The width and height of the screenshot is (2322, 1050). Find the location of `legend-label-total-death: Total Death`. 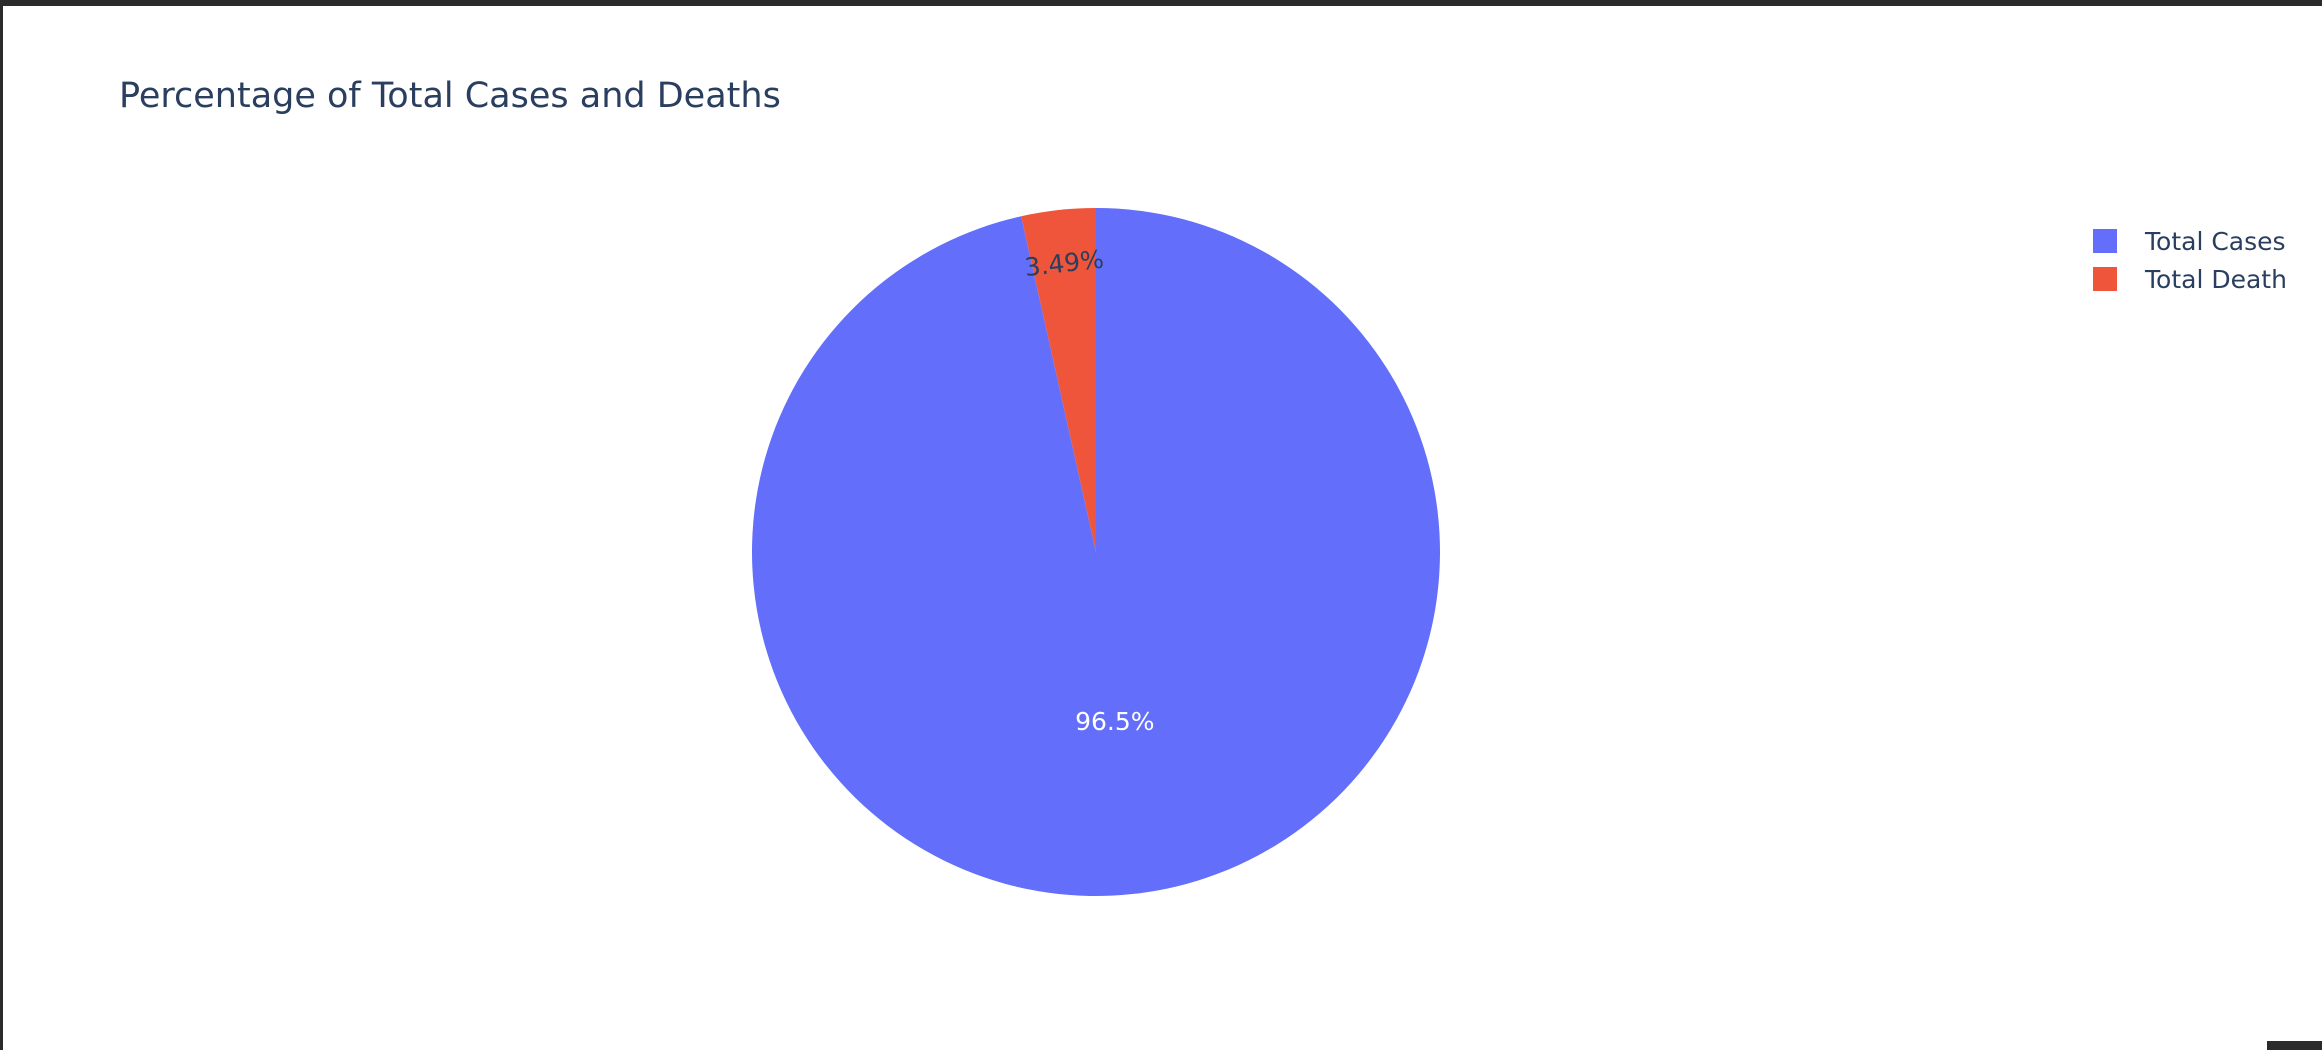

legend-label-total-death: Total Death is located at coordinates (2216, 279).